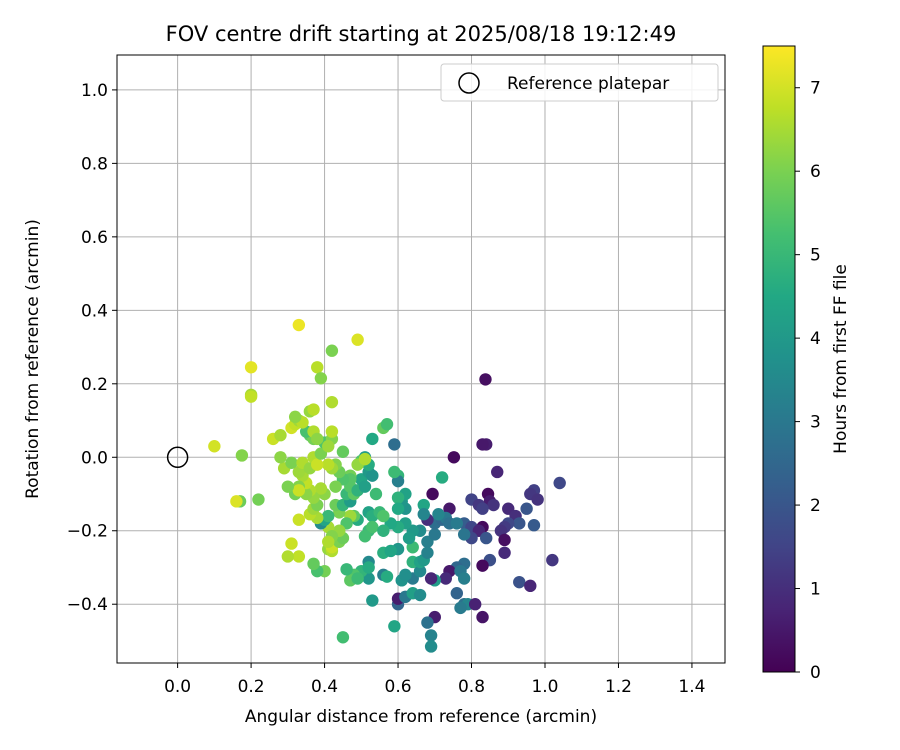  Describe the element at coordinates (808, 381) in the screenshot. I see `colorbar-ticks: 0 1 2 3 4 5 6 7` at that location.